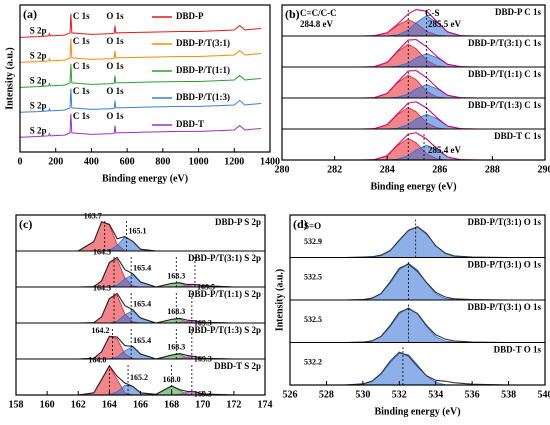 Image resolution: width=550 pixels, height=425 pixels. I want to click on subpanel-title: DBD-T C 1s, so click(517, 136).